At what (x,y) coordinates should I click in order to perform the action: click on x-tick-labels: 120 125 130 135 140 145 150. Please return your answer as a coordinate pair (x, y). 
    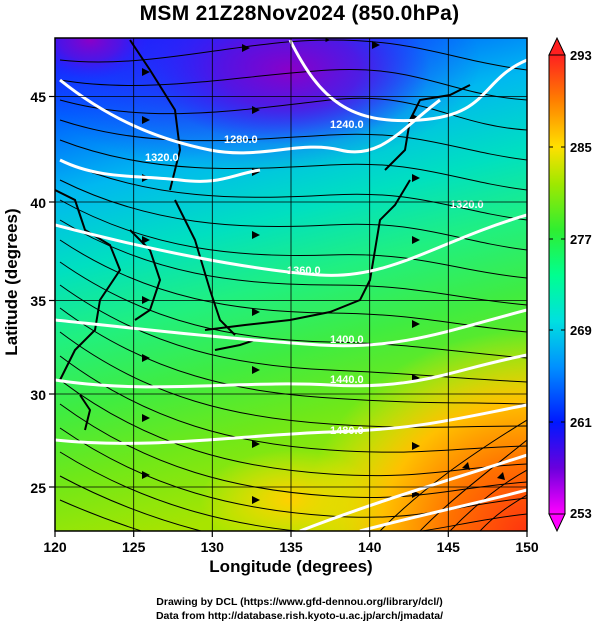
    Looking at the image, I should click on (291, 547).